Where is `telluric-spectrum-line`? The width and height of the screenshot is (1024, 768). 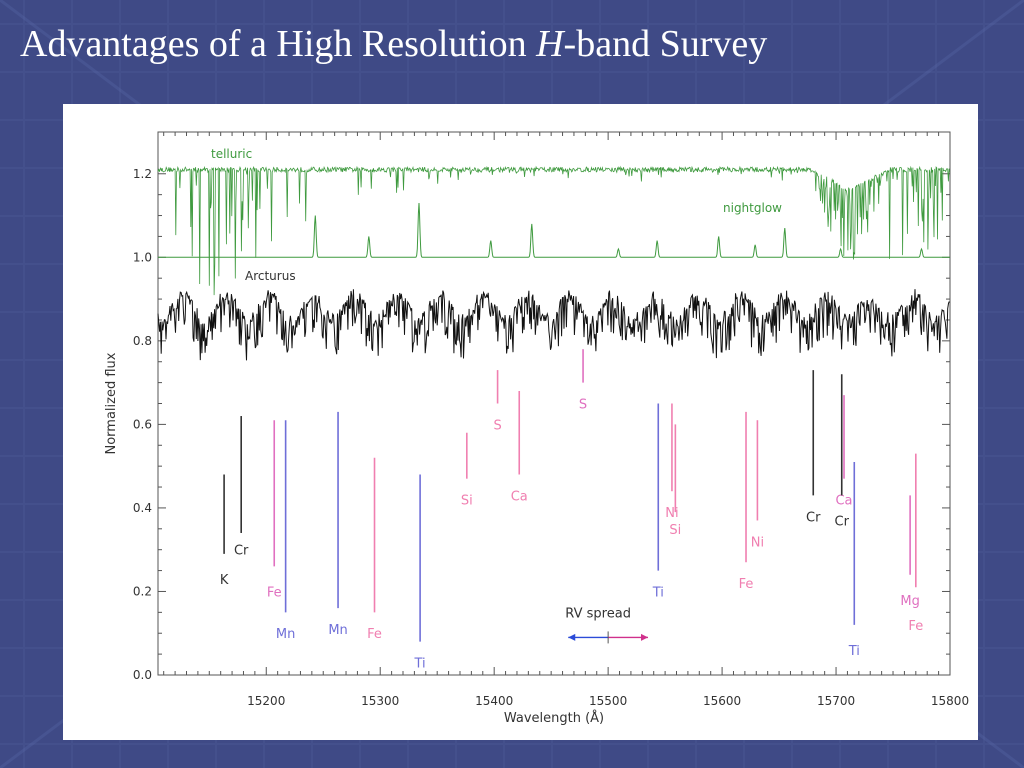 telluric-spectrum-line is located at coordinates (554, 230).